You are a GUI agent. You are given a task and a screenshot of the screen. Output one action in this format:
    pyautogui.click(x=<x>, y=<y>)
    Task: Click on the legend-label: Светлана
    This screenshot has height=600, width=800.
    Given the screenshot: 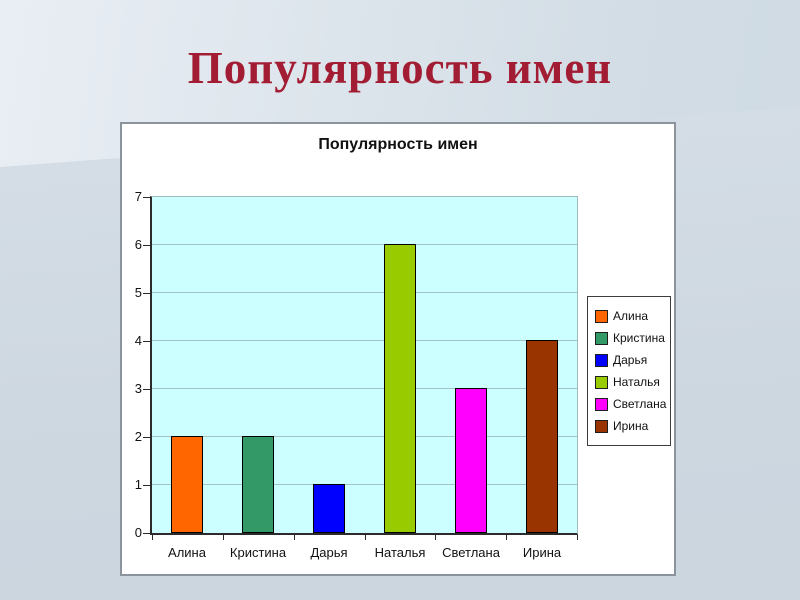 What is the action you would take?
    pyautogui.click(x=640, y=404)
    